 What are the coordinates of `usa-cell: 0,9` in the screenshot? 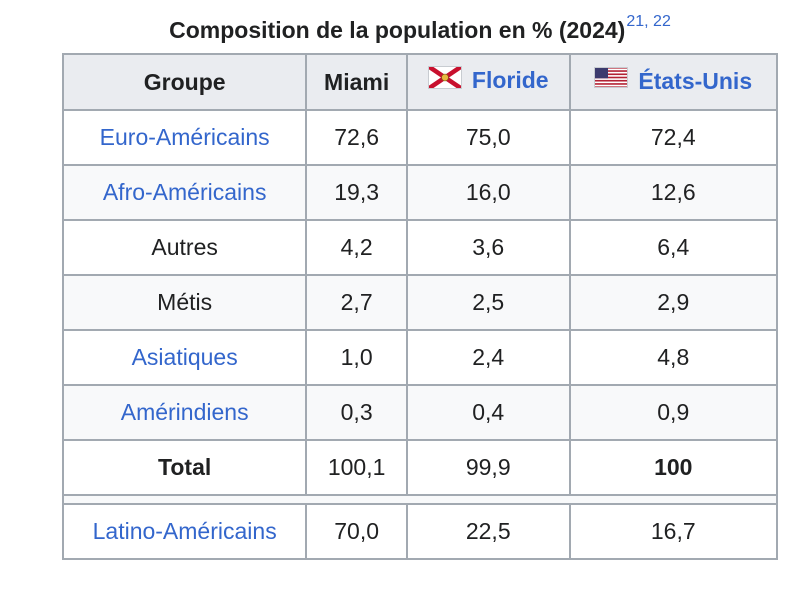 It's located at (673, 412).